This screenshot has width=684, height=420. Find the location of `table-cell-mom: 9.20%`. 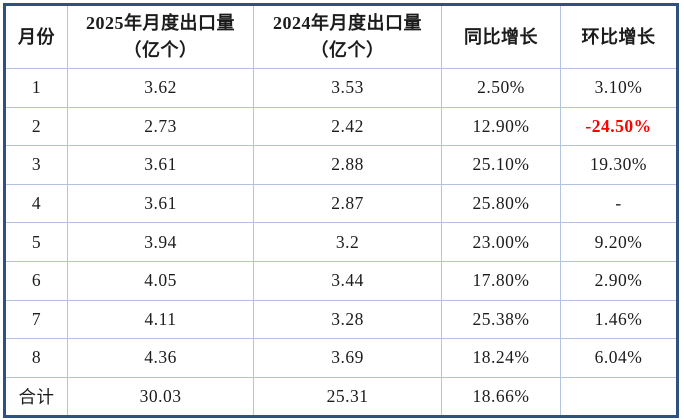

table-cell-mom: 9.20% is located at coordinates (619, 242).